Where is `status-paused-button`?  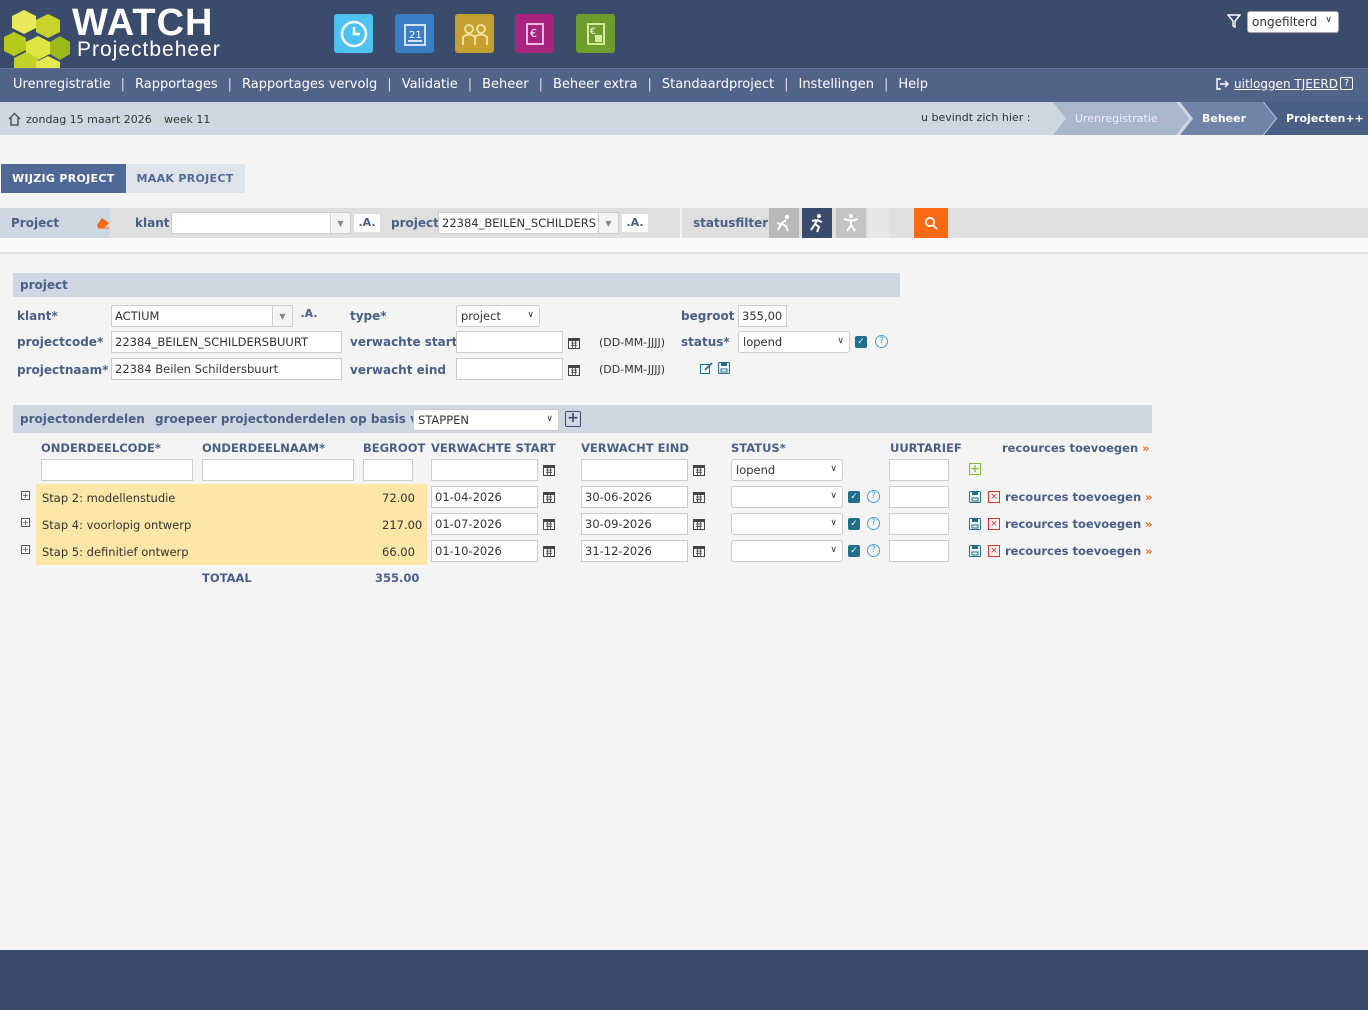 status-paused-button is located at coordinates (784, 223).